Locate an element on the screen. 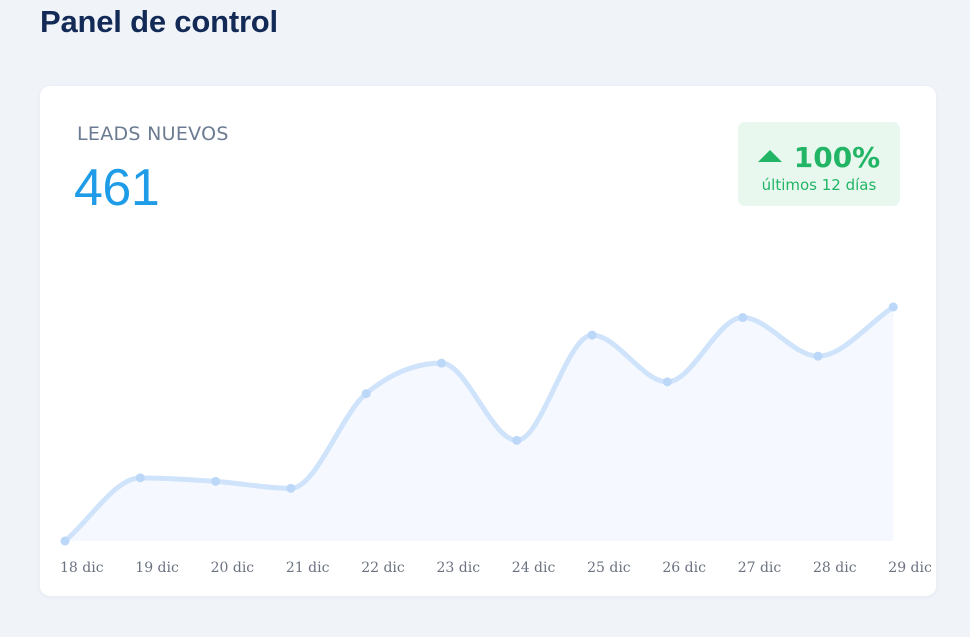  trend-up-icon is located at coordinates (769, 156).